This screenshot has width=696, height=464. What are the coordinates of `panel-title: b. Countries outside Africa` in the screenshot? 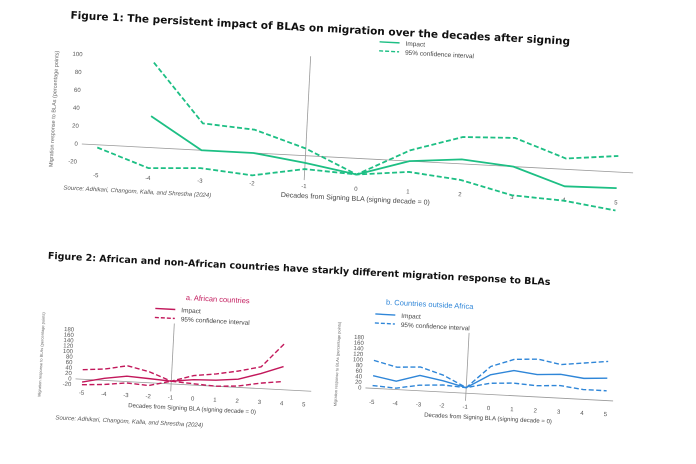 It's located at (430, 305).